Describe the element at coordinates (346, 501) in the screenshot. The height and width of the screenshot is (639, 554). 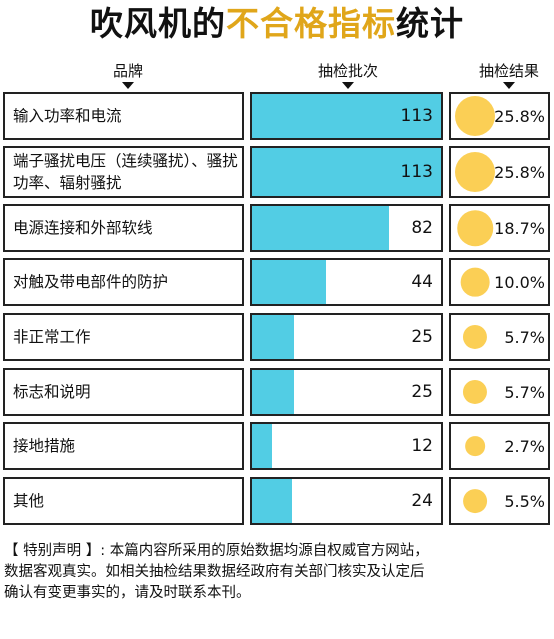
I see `count-cell: 24` at that location.